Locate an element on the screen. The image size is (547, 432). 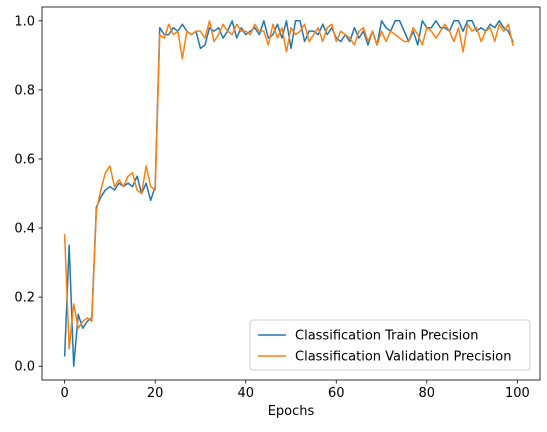
y-tick-label: 0.6 is located at coordinates (24, 159).